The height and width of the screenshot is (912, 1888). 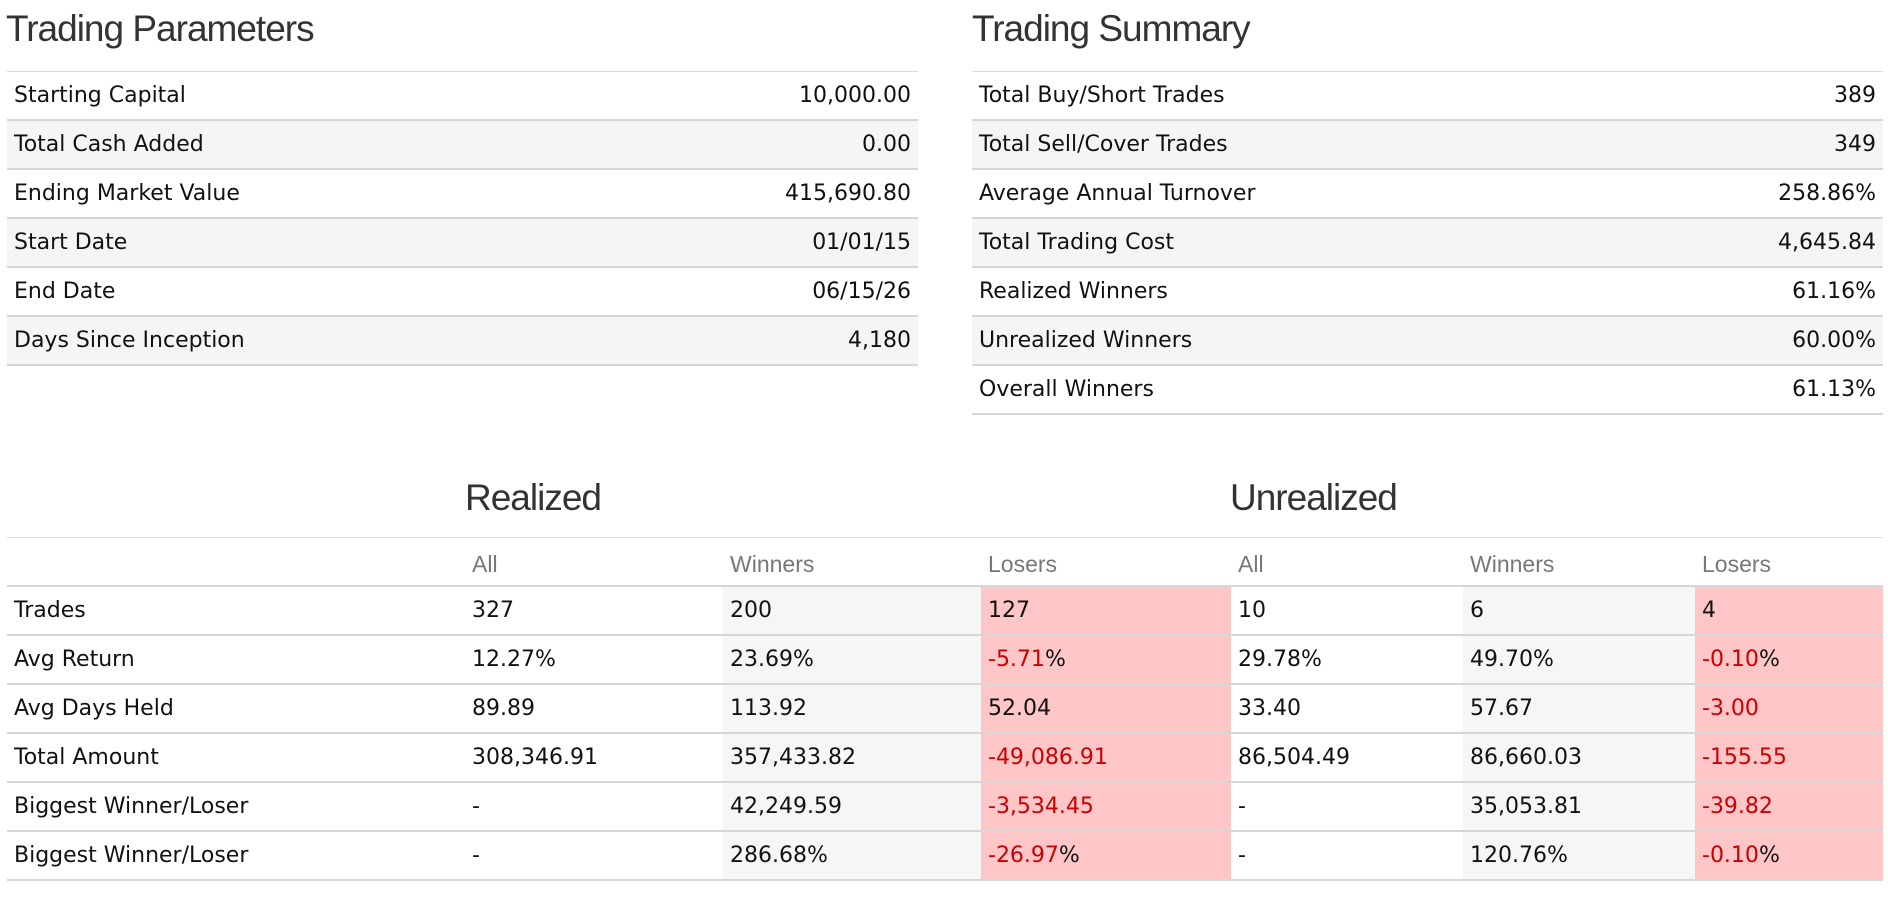 I want to click on losers-value: -26.97, so click(x=1023, y=855).